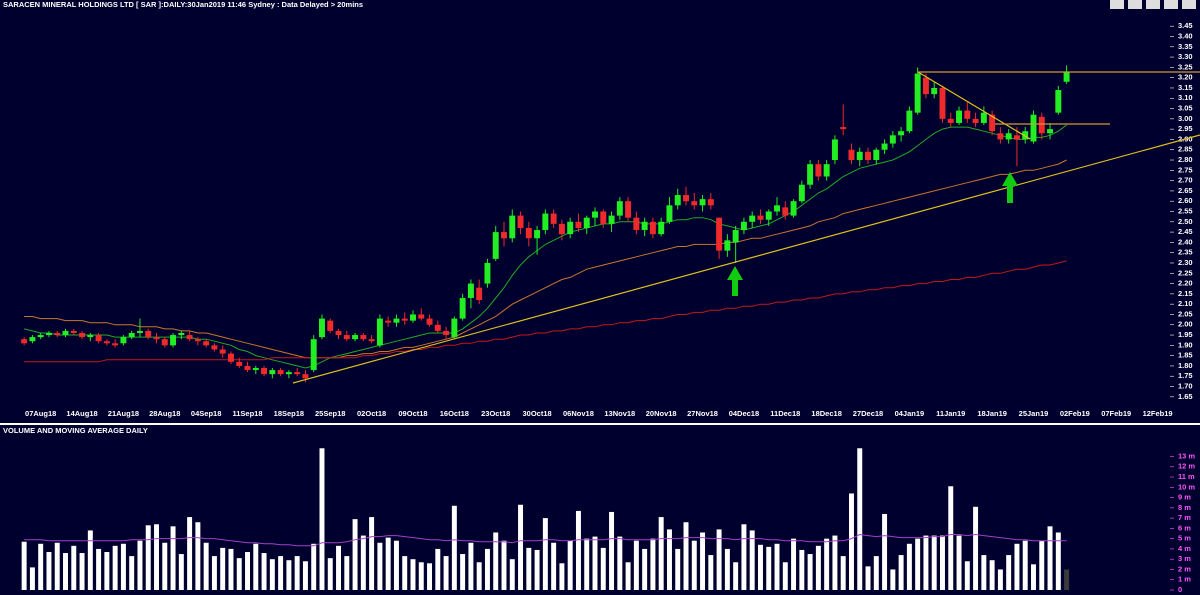 Image resolution: width=1200 pixels, height=595 pixels. I want to click on x-tick-label: 21Aug18, so click(123, 413).